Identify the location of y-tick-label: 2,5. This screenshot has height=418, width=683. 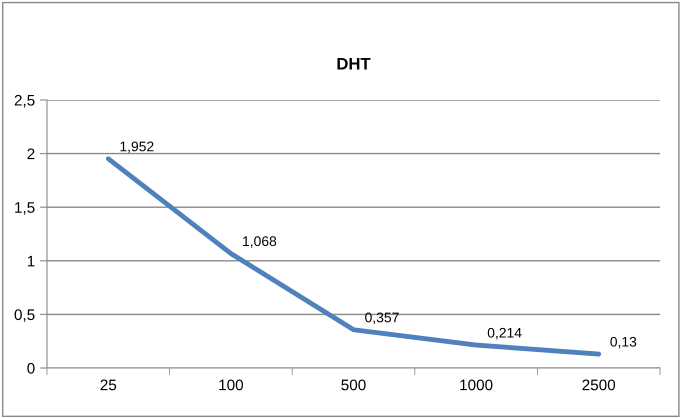
(24, 101).